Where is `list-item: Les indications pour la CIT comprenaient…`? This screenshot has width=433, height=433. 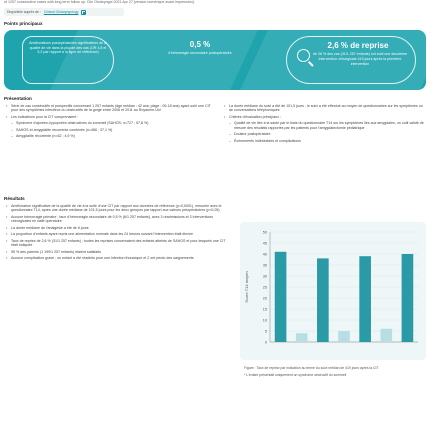 list-item: Les indications pour la CIT comprenaient… is located at coordinates (111, 117).